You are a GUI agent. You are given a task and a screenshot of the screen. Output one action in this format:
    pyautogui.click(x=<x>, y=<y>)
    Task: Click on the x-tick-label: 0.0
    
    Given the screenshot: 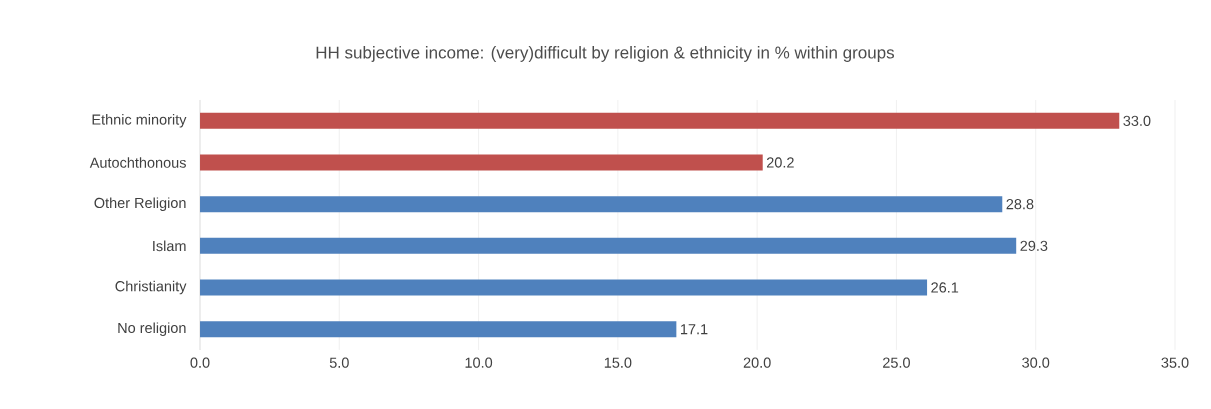 What is the action you would take?
    pyautogui.click(x=200, y=362)
    